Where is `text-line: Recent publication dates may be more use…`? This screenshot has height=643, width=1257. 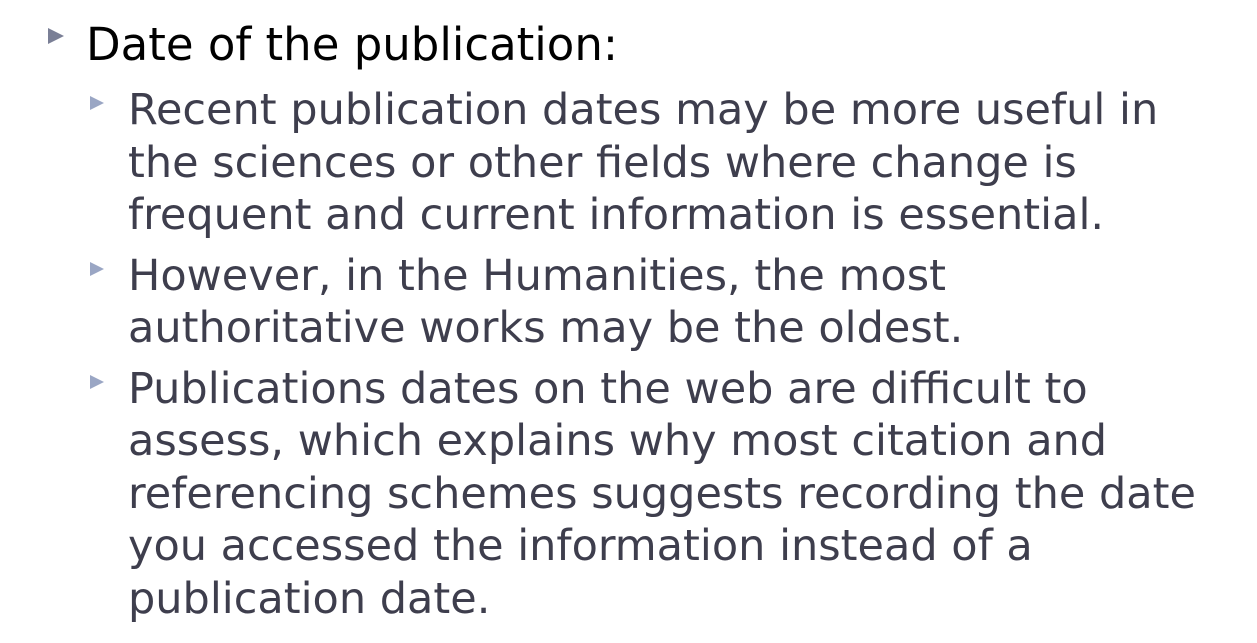
text-line: Recent publication dates may be more use… is located at coordinates (643, 110).